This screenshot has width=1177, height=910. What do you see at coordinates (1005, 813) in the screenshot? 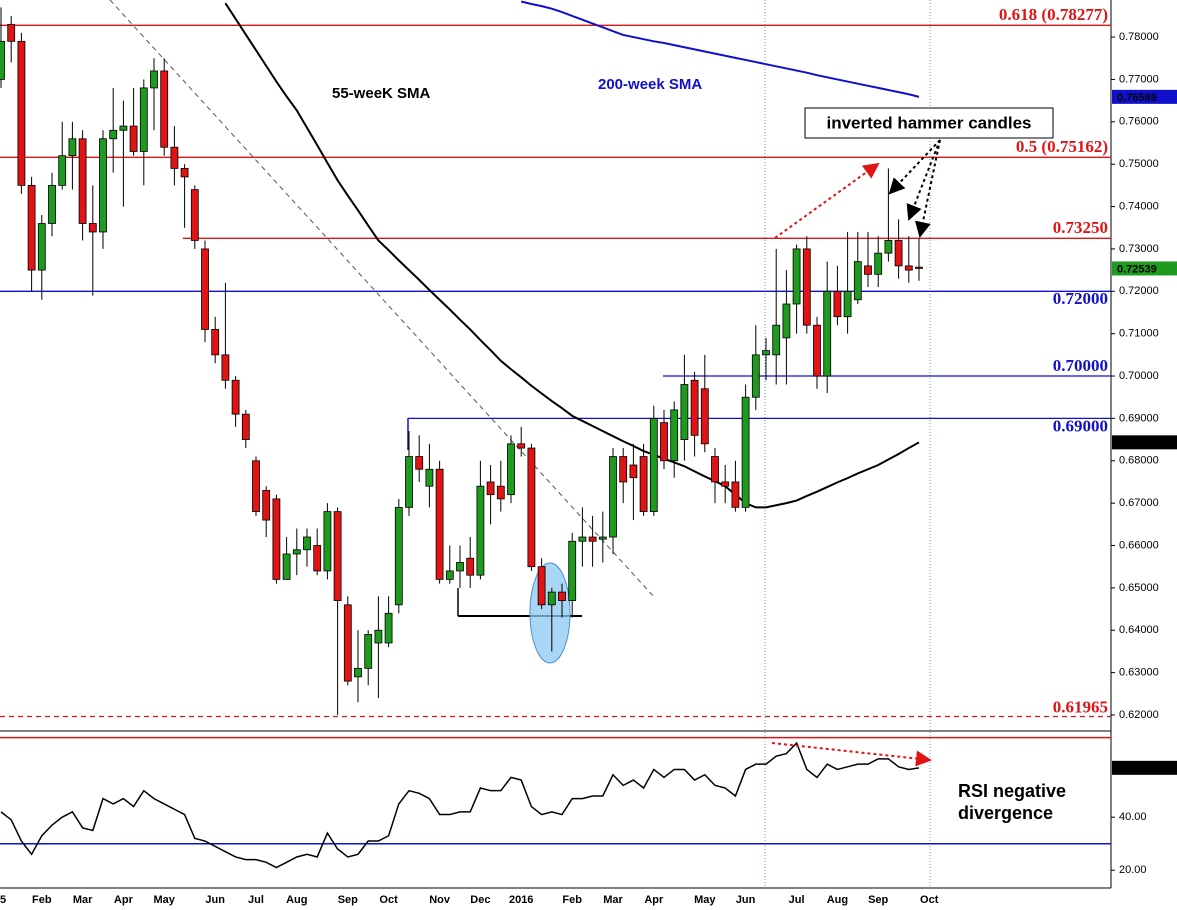
I see `annotation: divergence` at bounding box center [1005, 813].